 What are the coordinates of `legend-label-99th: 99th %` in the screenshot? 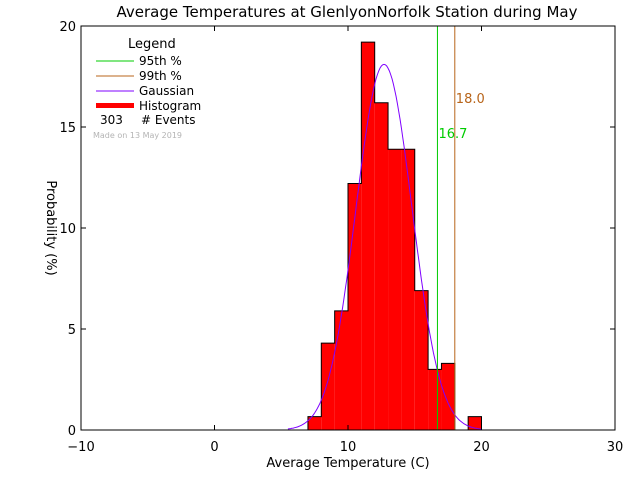 It's located at (160, 76).